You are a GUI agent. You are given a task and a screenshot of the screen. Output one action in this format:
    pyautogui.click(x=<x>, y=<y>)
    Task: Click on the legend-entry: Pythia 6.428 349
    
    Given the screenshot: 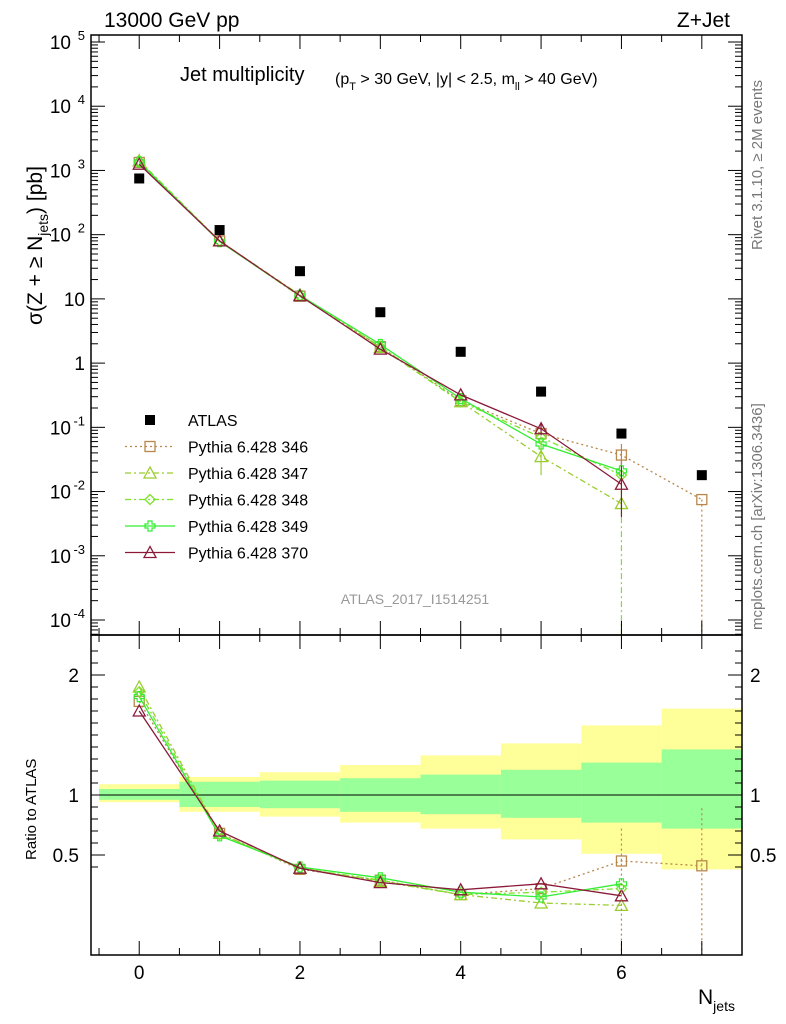 What is the action you would take?
    pyautogui.click(x=216, y=527)
    